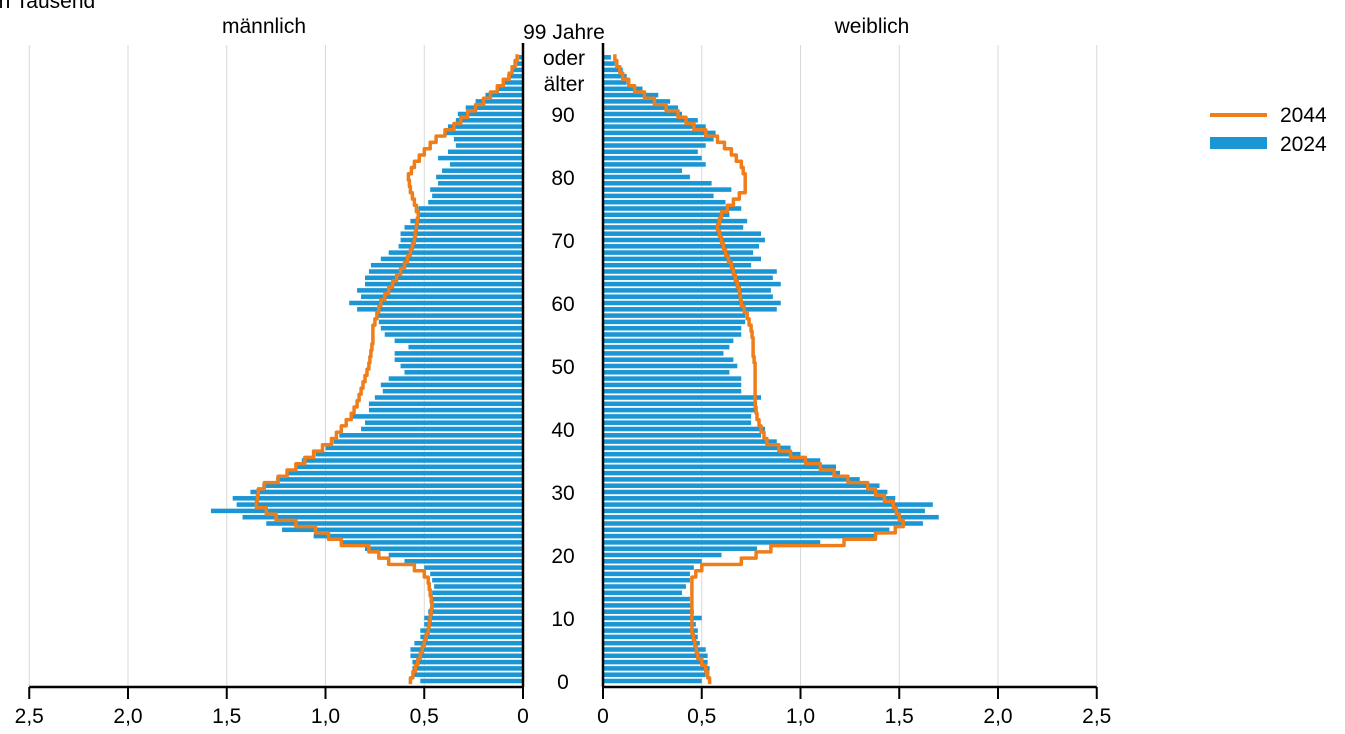 This screenshot has height=734, width=1345. Describe the element at coordinates (562, 115) in the screenshot. I see `age-tick-label-90: 90` at that location.